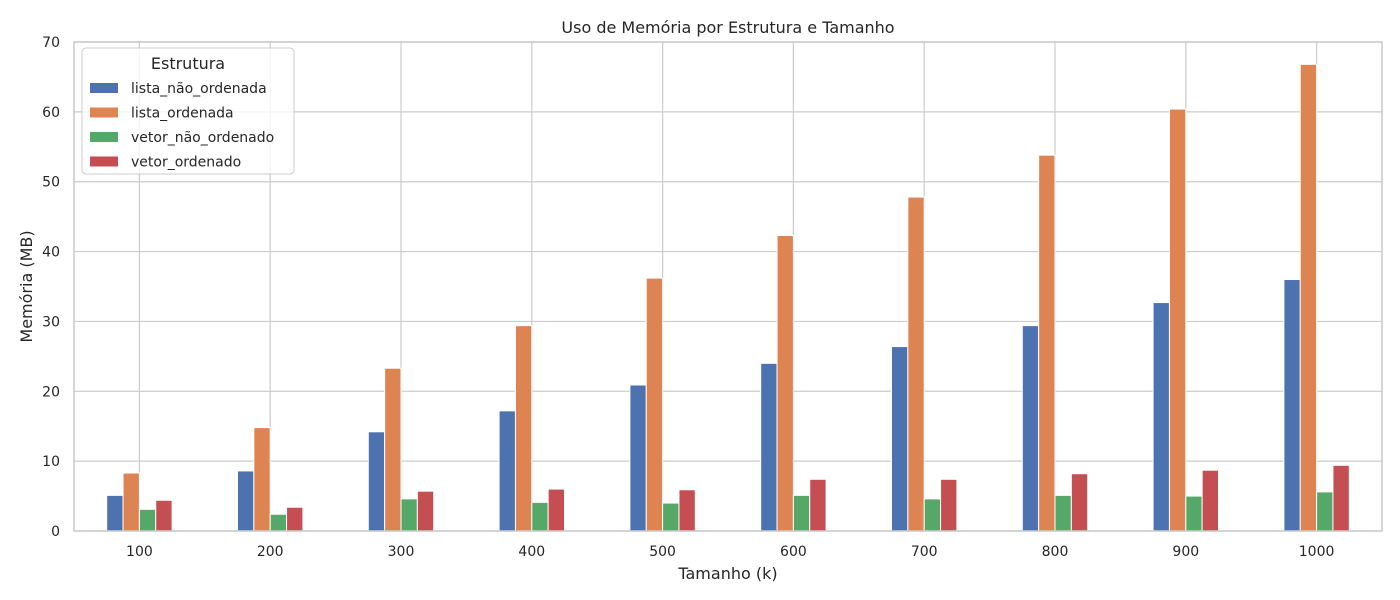  I want to click on x-tick-label: 600, so click(793, 552).